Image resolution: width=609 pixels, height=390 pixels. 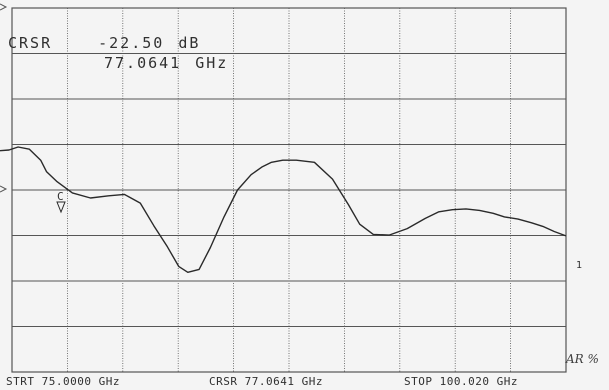 What do you see at coordinates (63, 381) in the screenshot?
I see `start-frequency: STRT 75.0000 GHz` at bounding box center [63, 381].